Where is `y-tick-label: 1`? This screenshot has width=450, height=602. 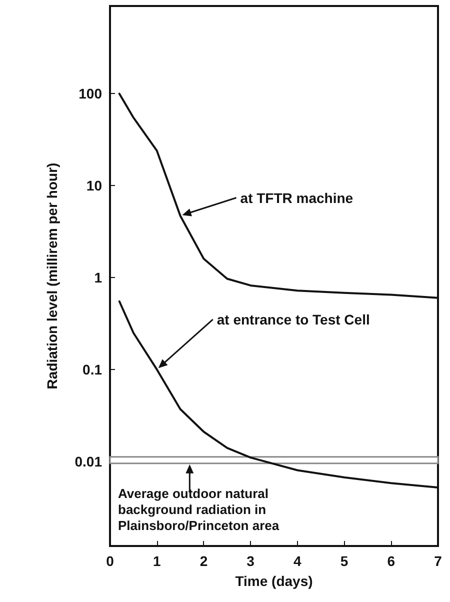 y-tick-label: 1 is located at coordinates (98, 278).